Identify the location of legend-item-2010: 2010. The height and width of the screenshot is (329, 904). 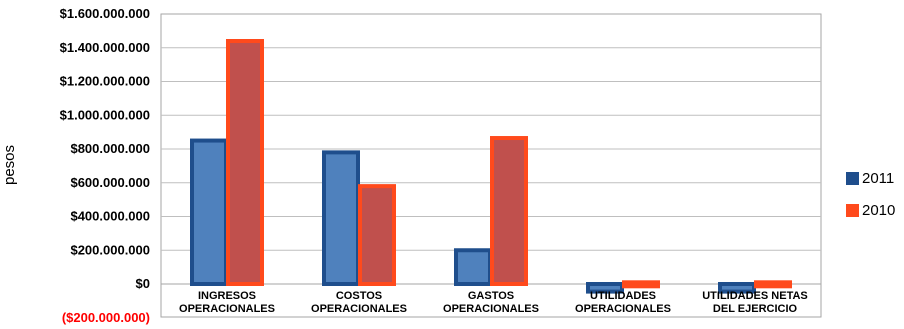
(875, 211).